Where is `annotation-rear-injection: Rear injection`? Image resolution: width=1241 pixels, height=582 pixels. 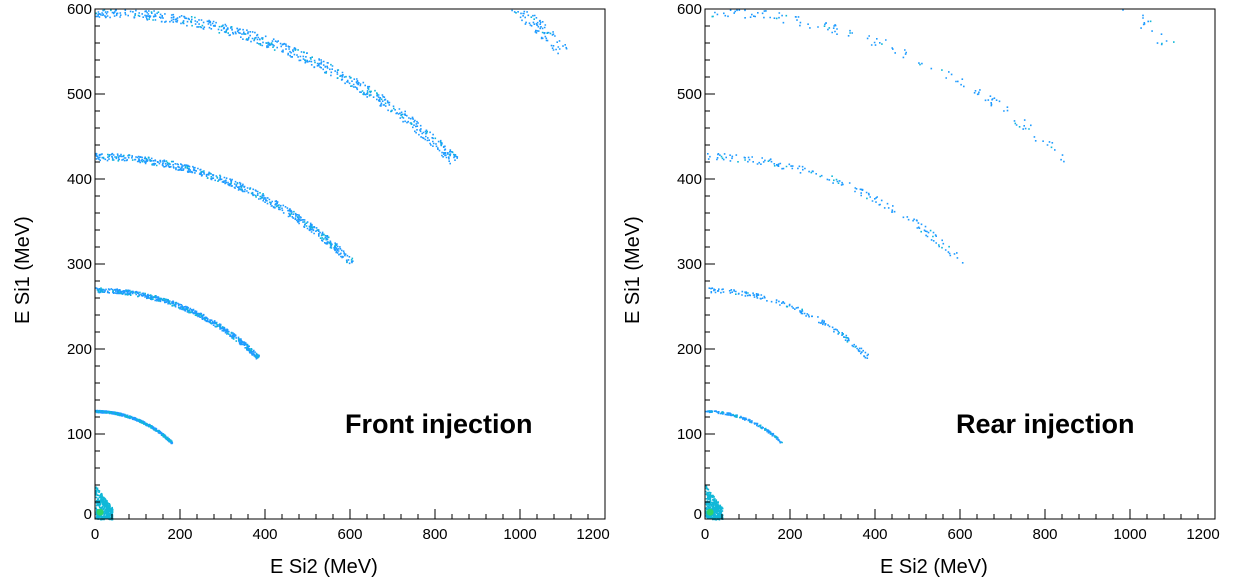 annotation-rear-injection: Rear injection is located at coordinates (1045, 424).